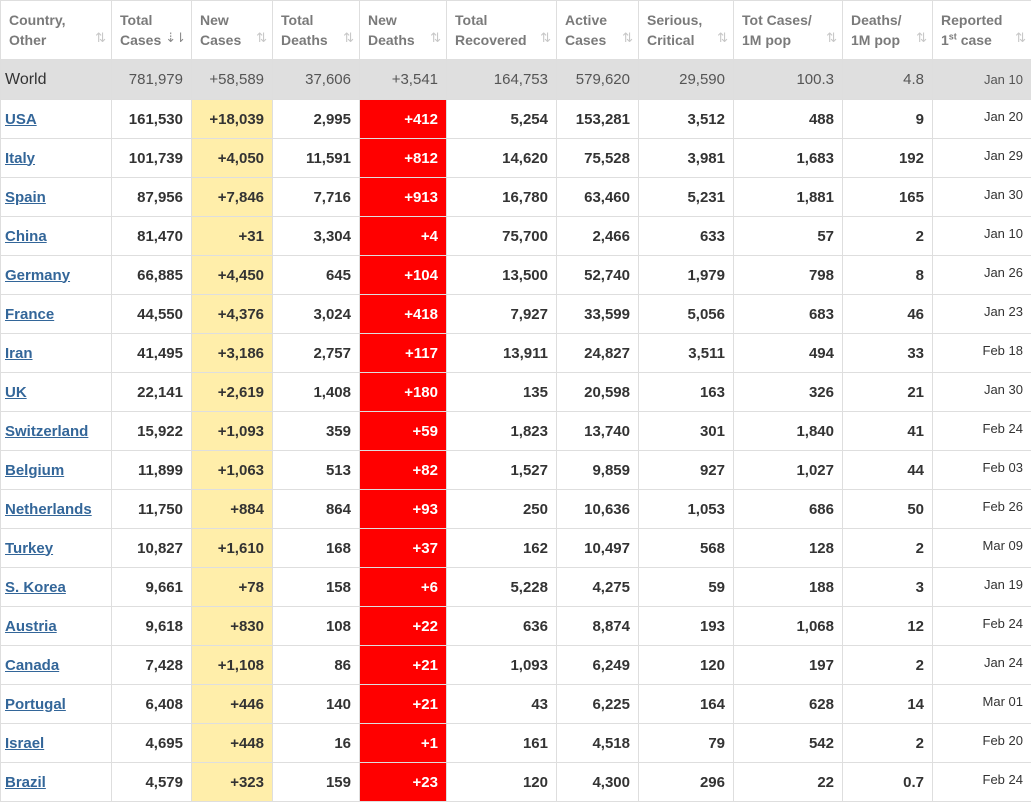 The width and height of the screenshot is (1031, 802). What do you see at coordinates (502, 119) in the screenshot?
I see `total-recovered-cell: 5,254` at bounding box center [502, 119].